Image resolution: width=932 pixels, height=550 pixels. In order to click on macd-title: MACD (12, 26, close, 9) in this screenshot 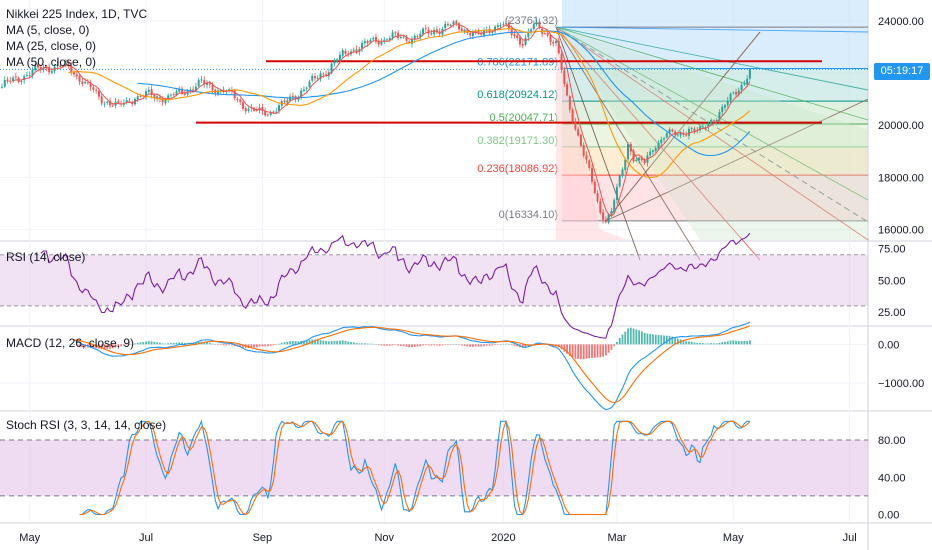, I will do `click(70, 343)`.